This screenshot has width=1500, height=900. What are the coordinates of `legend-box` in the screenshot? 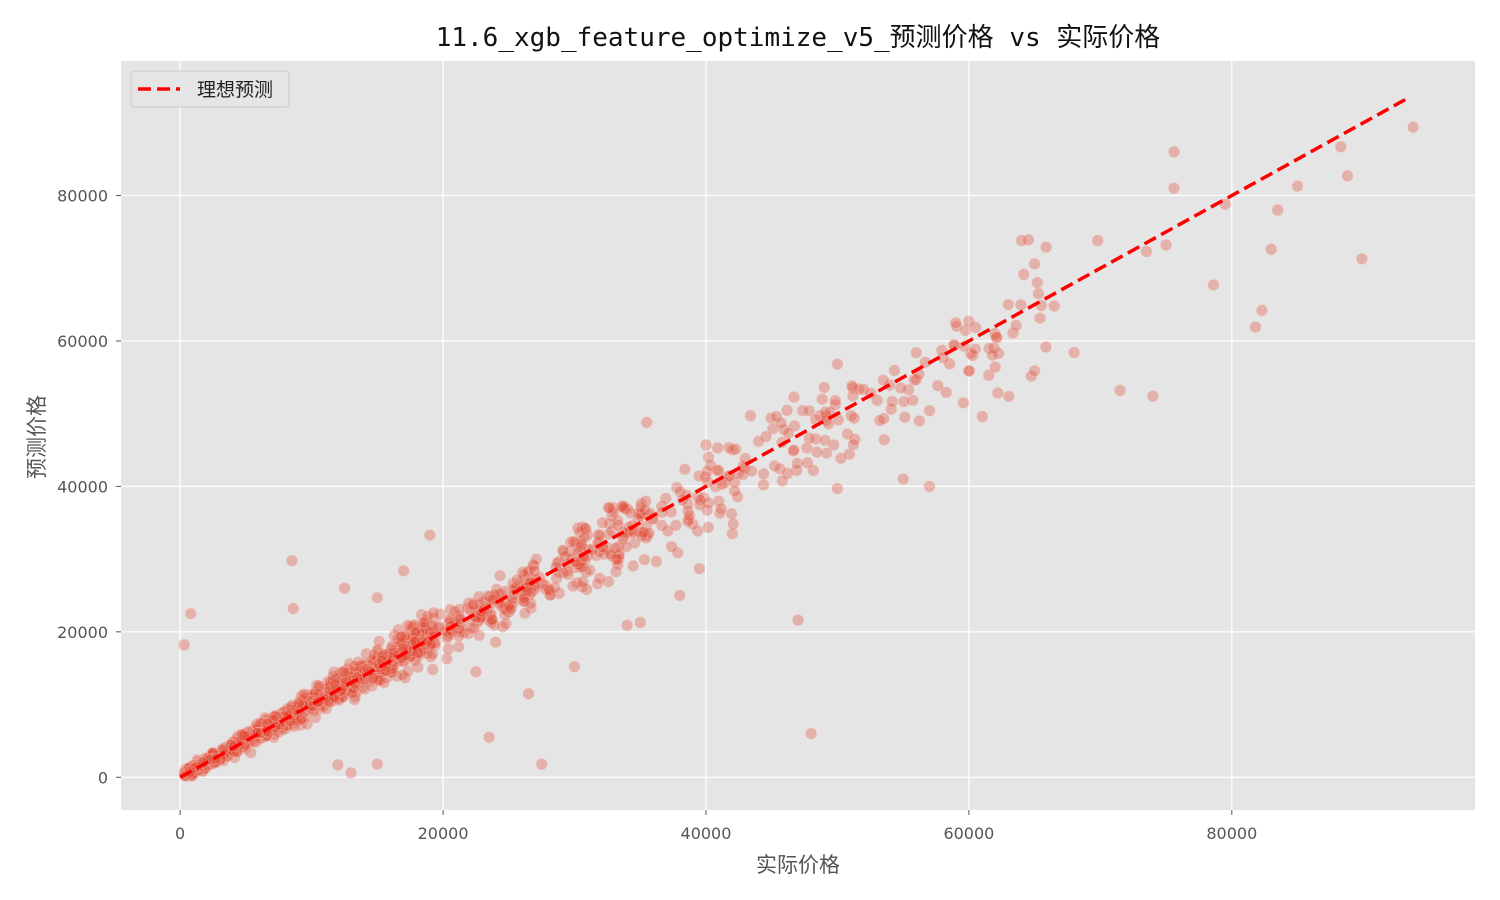 It's located at (210, 89).